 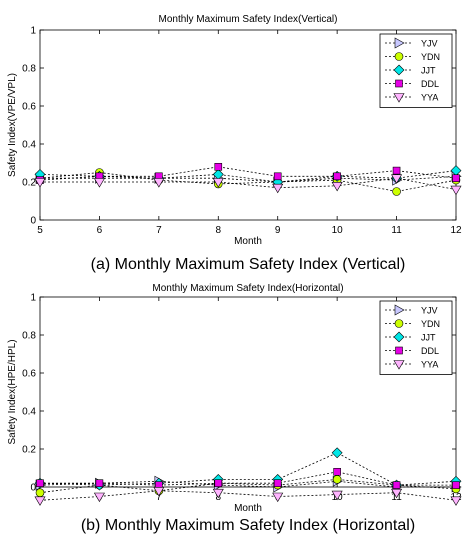 I want to click on y-axis-label: Safety Index(HPE/HPL), so click(x=12, y=391).